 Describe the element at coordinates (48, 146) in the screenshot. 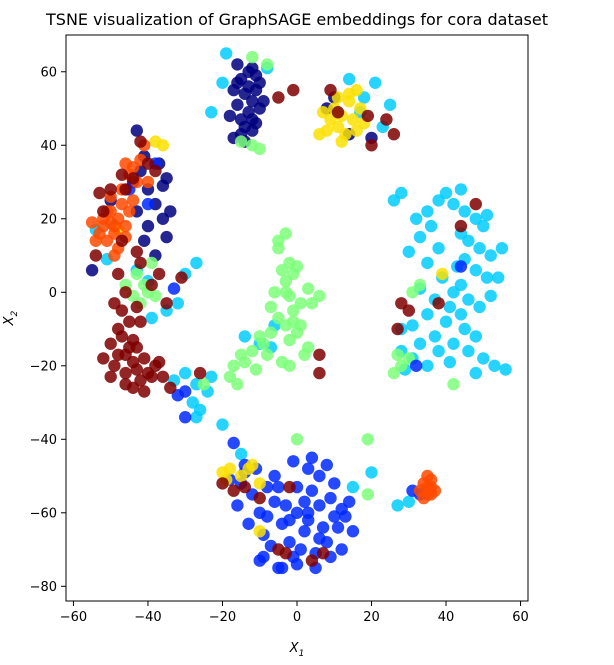

I see `y-tick-label: 40` at that location.